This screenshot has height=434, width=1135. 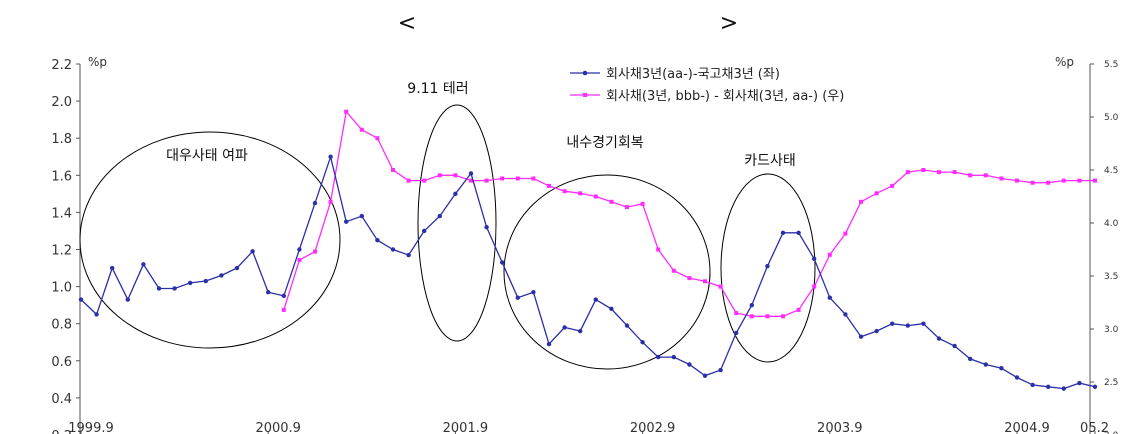 What do you see at coordinates (61, 65) in the screenshot?
I see `y-left-tick-label: 2.2` at bounding box center [61, 65].